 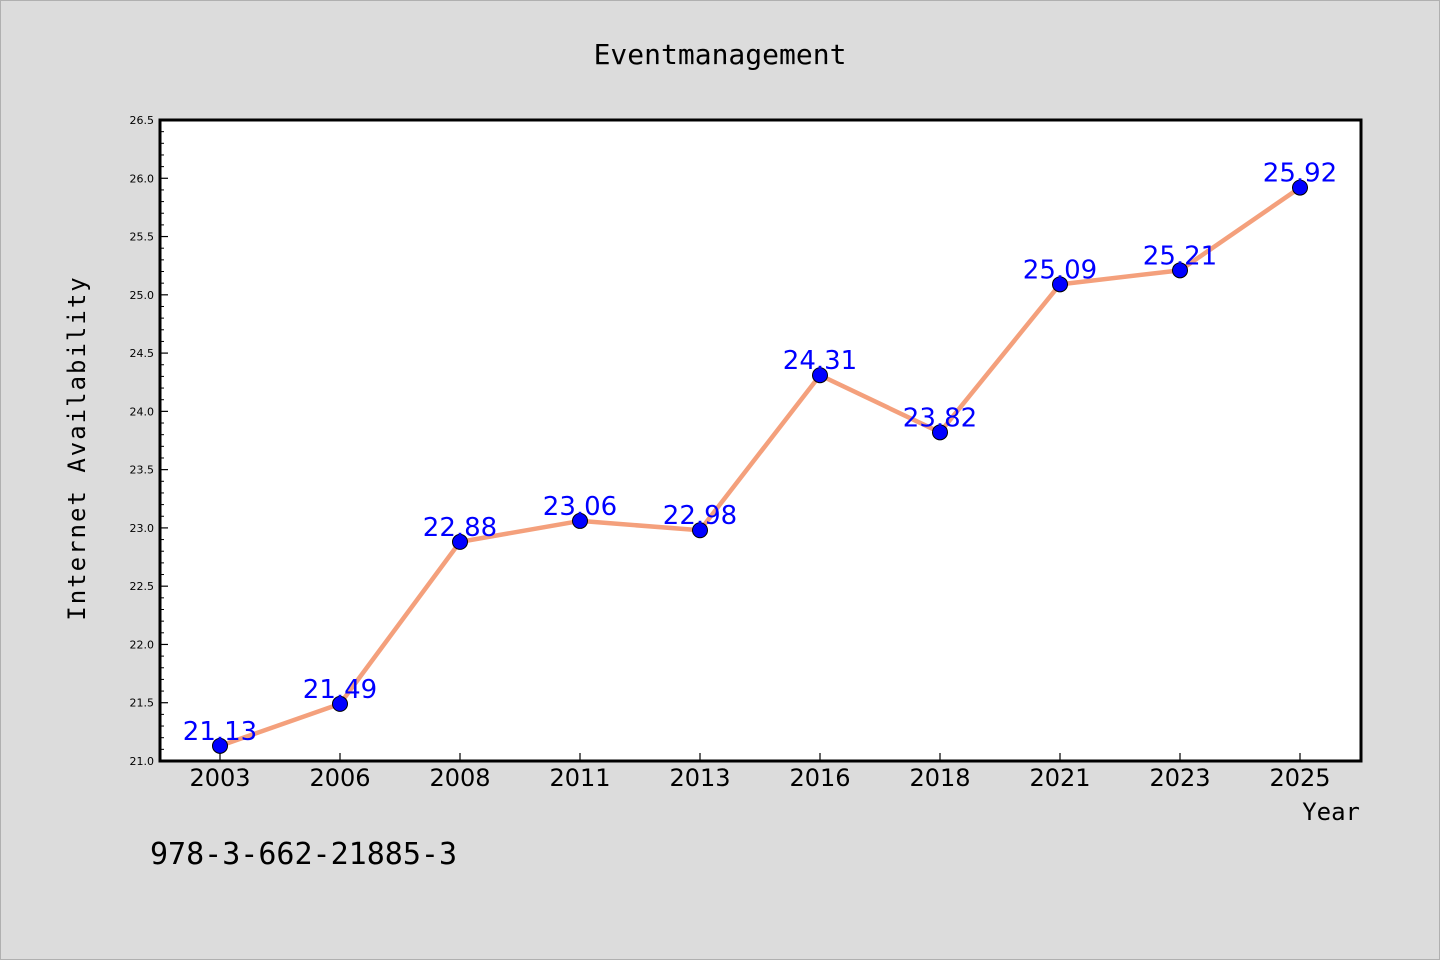 What do you see at coordinates (142, 644) in the screenshot?
I see `y-tick-label: 22.0` at bounding box center [142, 644].